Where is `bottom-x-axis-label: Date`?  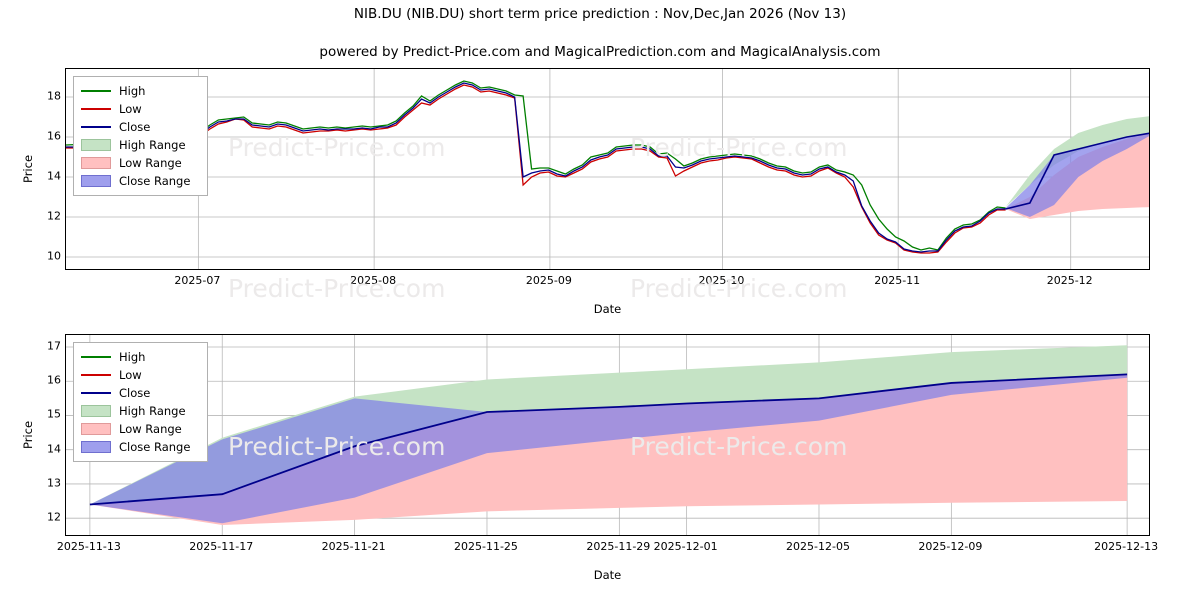 bottom-x-axis-label: Date is located at coordinates (607, 575).